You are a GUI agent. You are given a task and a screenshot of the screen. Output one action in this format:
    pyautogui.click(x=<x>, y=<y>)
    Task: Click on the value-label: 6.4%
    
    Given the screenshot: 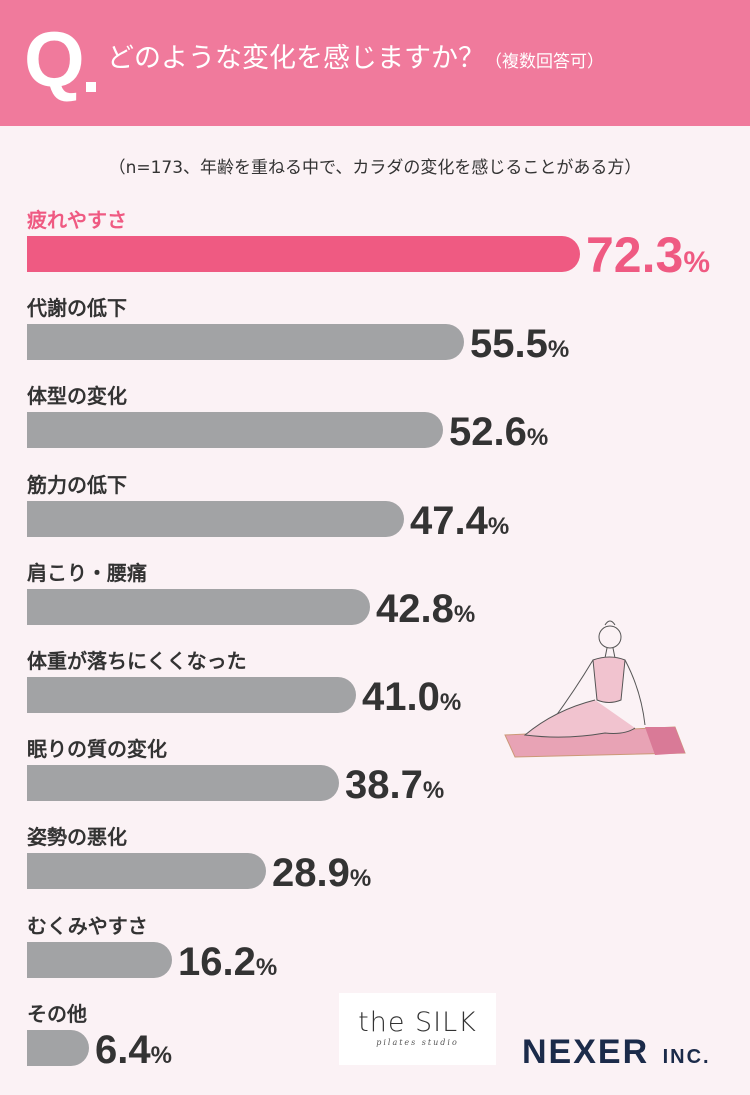 What is the action you would take?
    pyautogui.click(x=133, y=1049)
    